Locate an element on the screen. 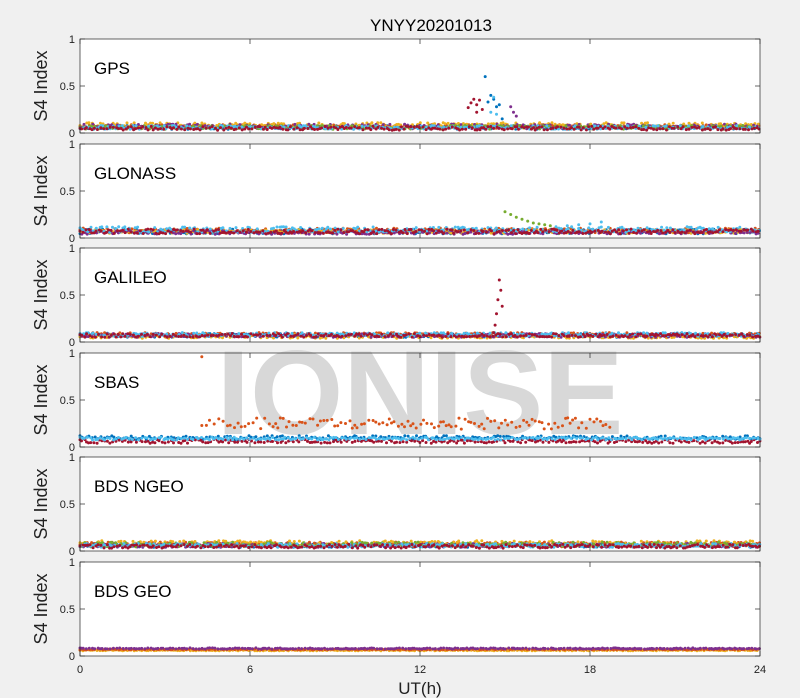  plot-area is located at coordinates (420, 86).